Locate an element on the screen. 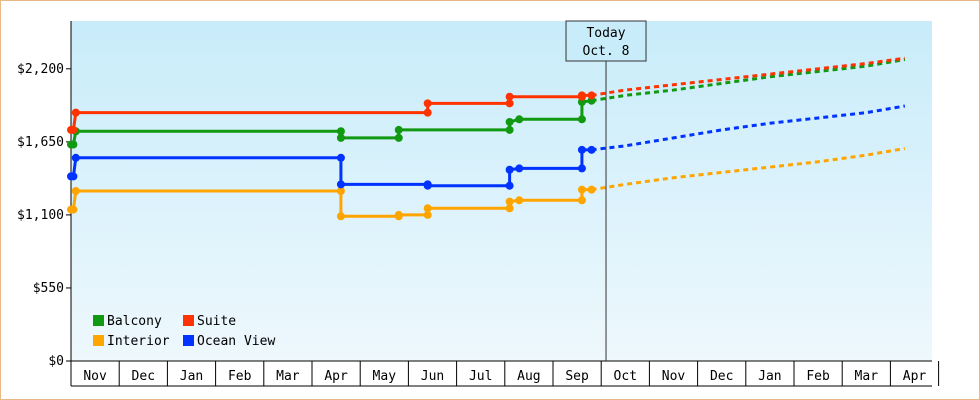  y-tick-label: $550 is located at coordinates (48, 288).